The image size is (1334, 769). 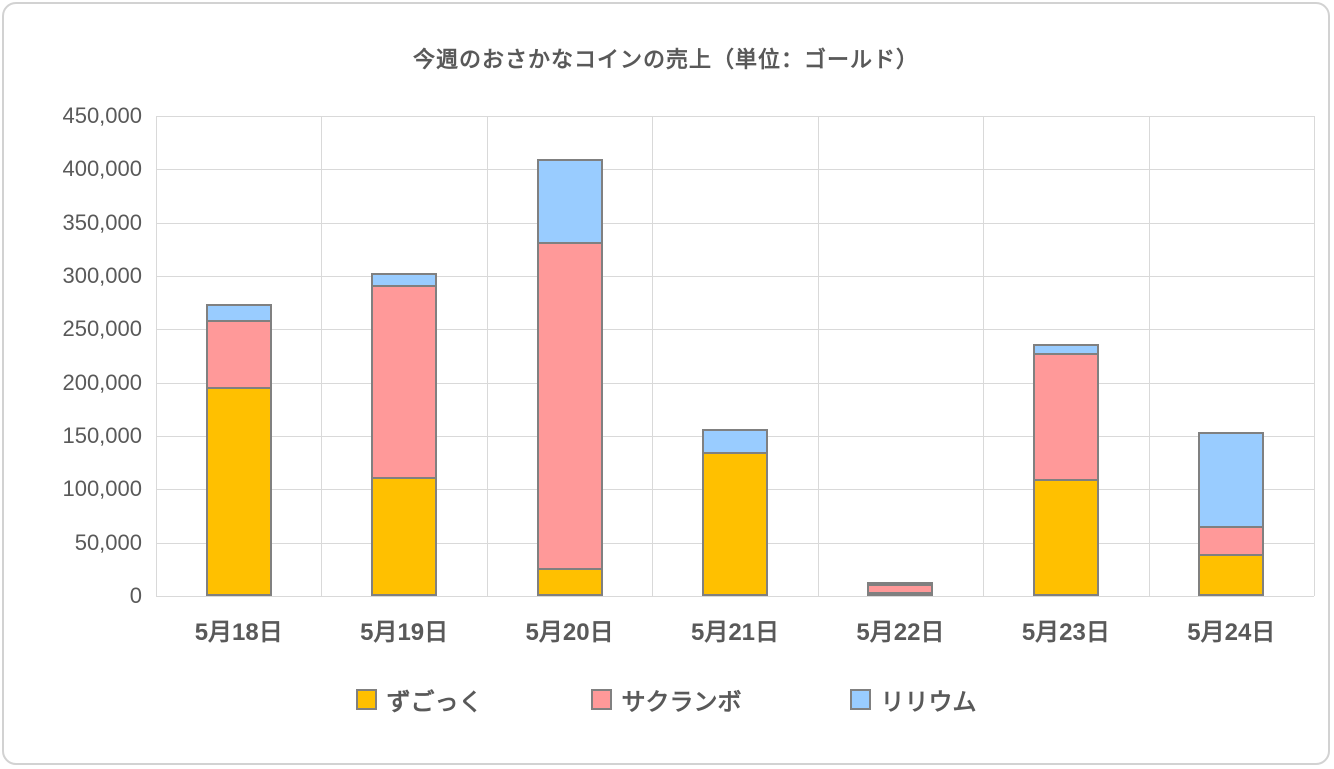 I want to click on stacked-bar-5月18日, so click(x=238, y=449).